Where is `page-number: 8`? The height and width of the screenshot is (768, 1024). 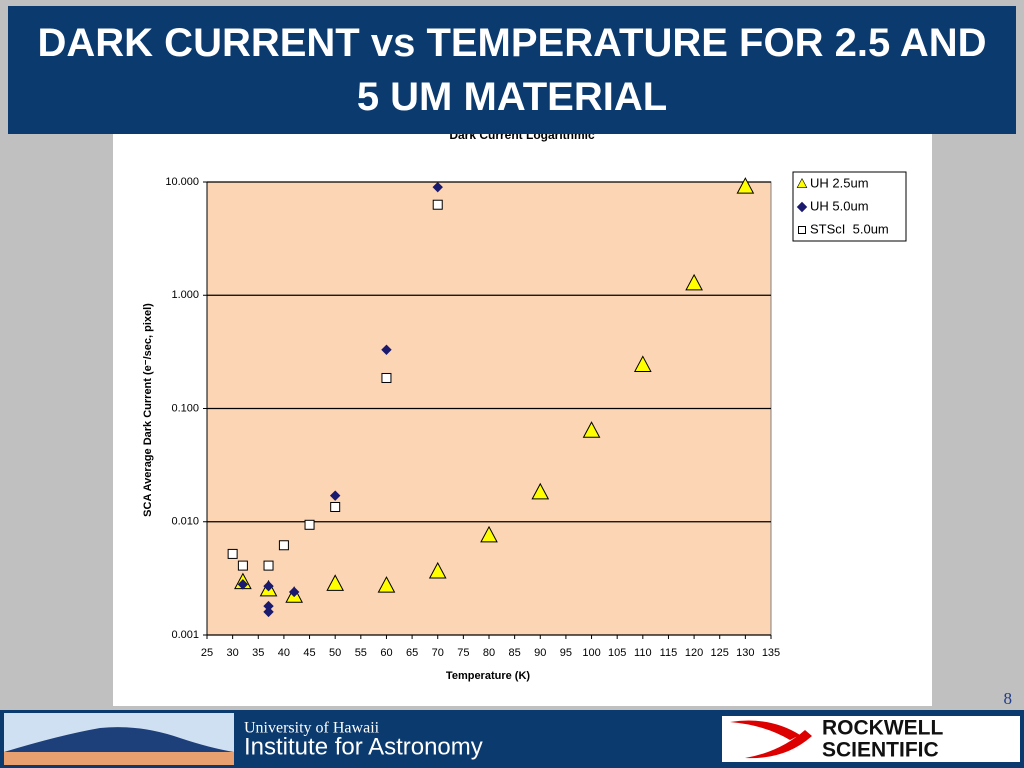 page-number: 8 is located at coordinates (1008, 698).